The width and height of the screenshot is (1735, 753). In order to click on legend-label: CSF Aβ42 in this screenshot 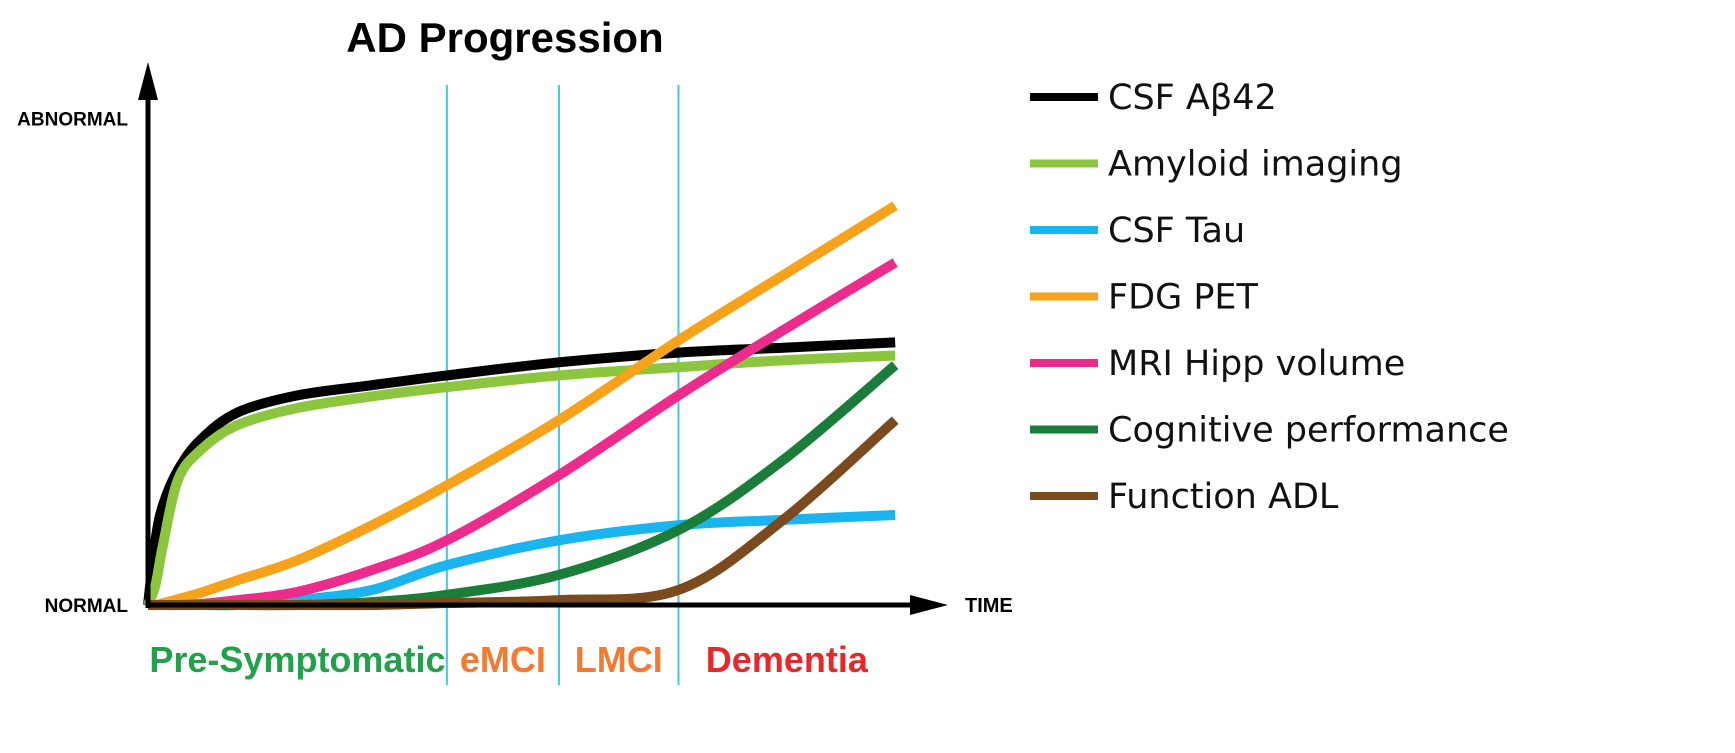, I will do `click(1192, 98)`.